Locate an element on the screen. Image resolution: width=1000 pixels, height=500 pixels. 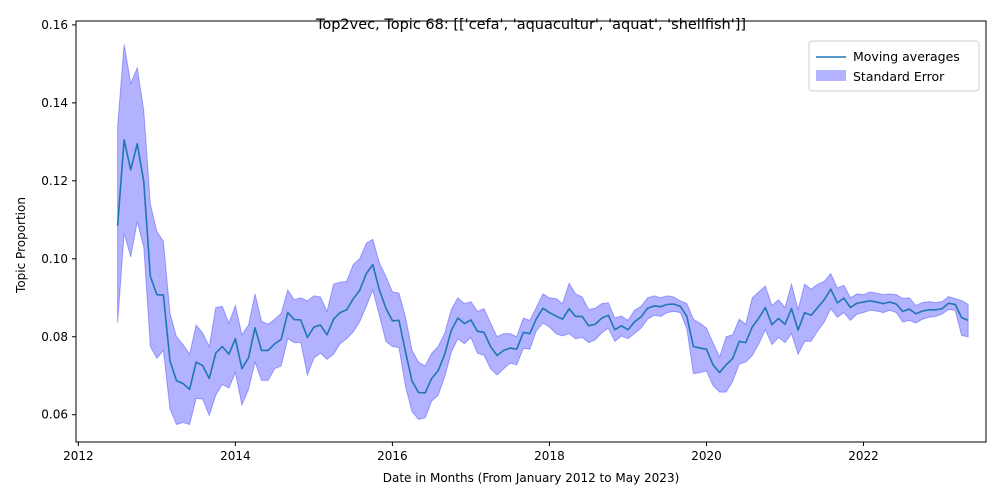
x-tick-label: 2016 is located at coordinates (392, 456).